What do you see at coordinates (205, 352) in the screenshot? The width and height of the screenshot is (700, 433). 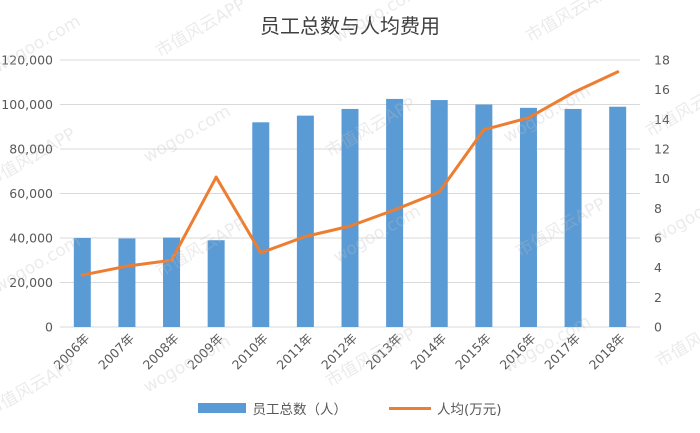 I see `x-tick-label: 2009年` at bounding box center [205, 352].